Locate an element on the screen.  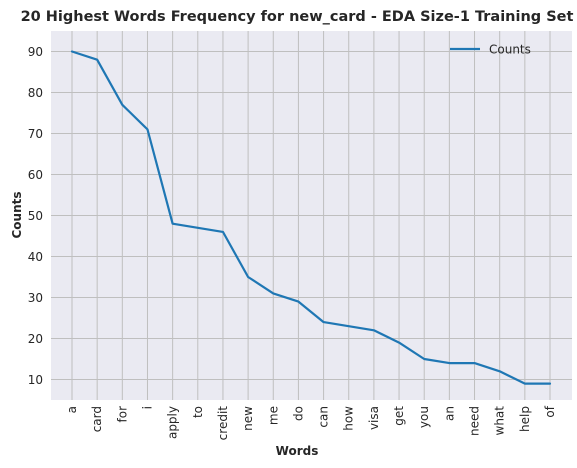
x-tick-label: you is located at coordinates (424, 417).